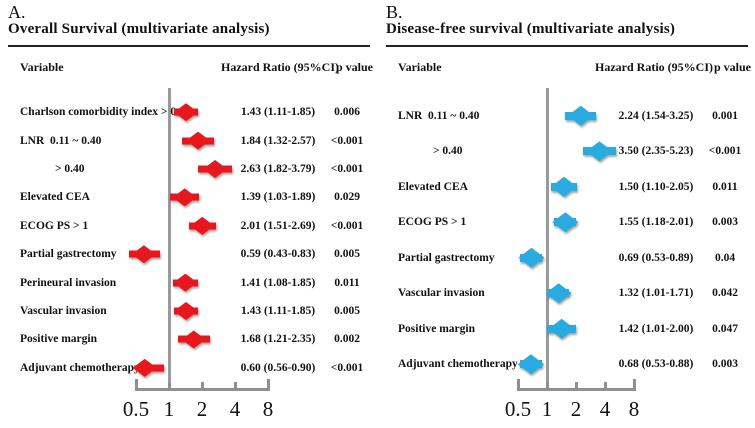 Image resolution: width=755 pixels, height=428 pixels. What do you see at coordinates (188, 169) in the screenshot?
I see `forest-row: > 0.40 2.63 (1.82-3.79) <0.001` at bounding box center [188, 169].